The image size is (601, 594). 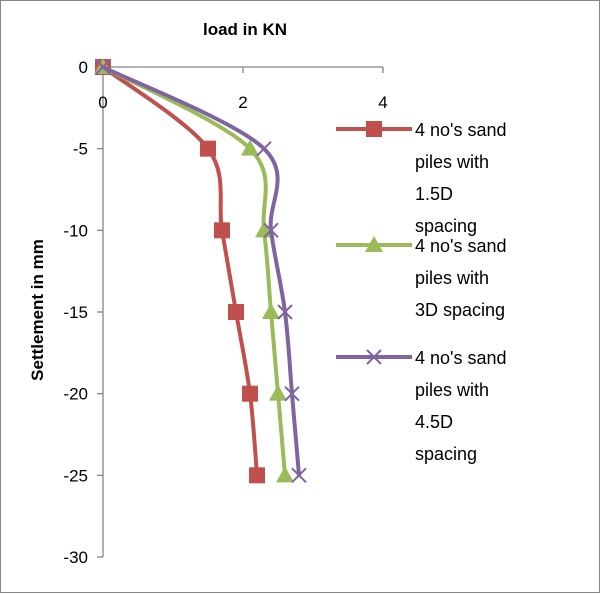 What do you see at coordinates (75, 312) in the screenshot?
I see `y-tick-label: -15` at bounding box center [75, 312].